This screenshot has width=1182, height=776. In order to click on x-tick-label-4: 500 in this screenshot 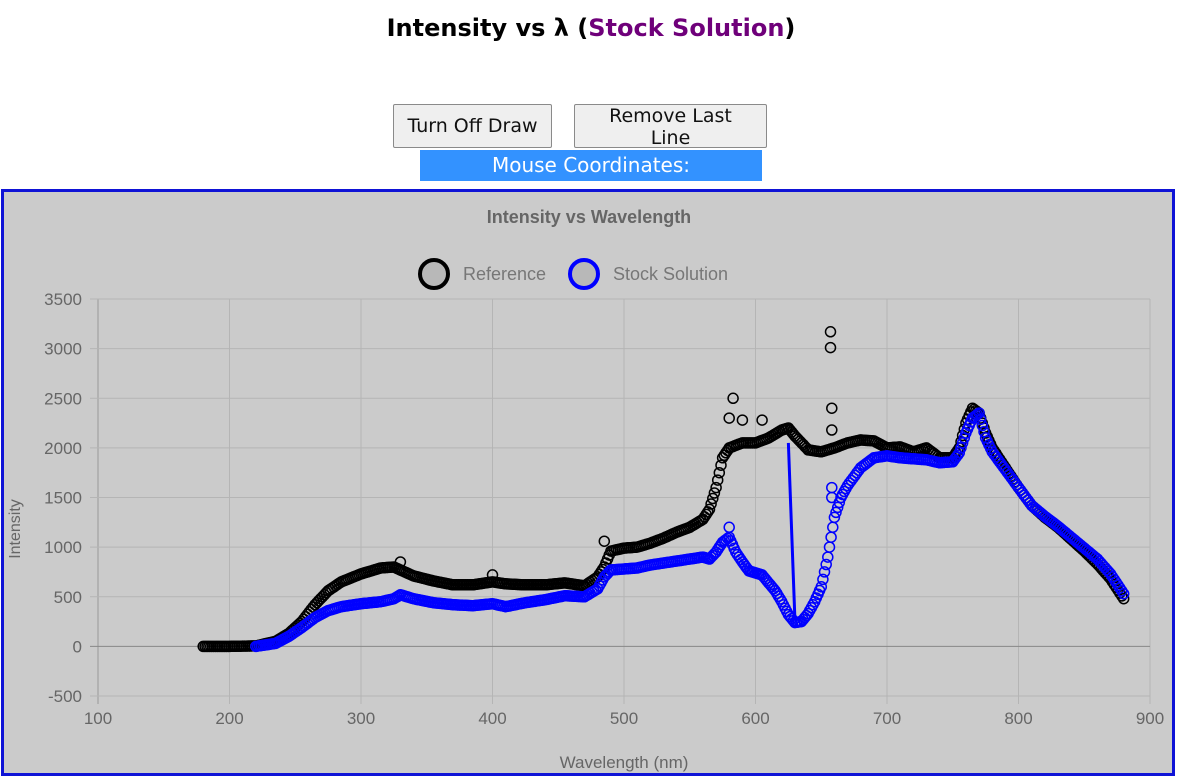, I will do `click(624, 718)`.